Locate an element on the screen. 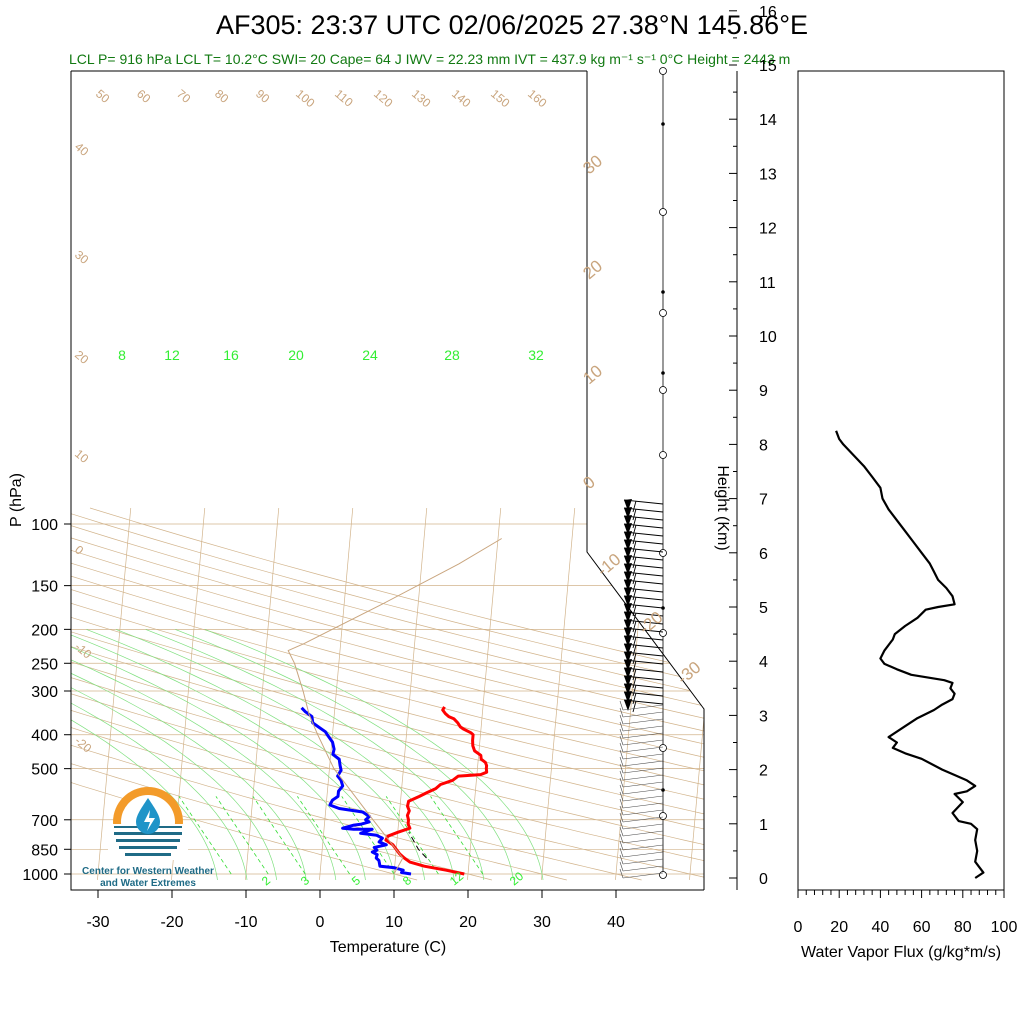 The height and width of the screenshot is (1024, 1024). y-tick-label: 850 is located at coordinates (44, 850).